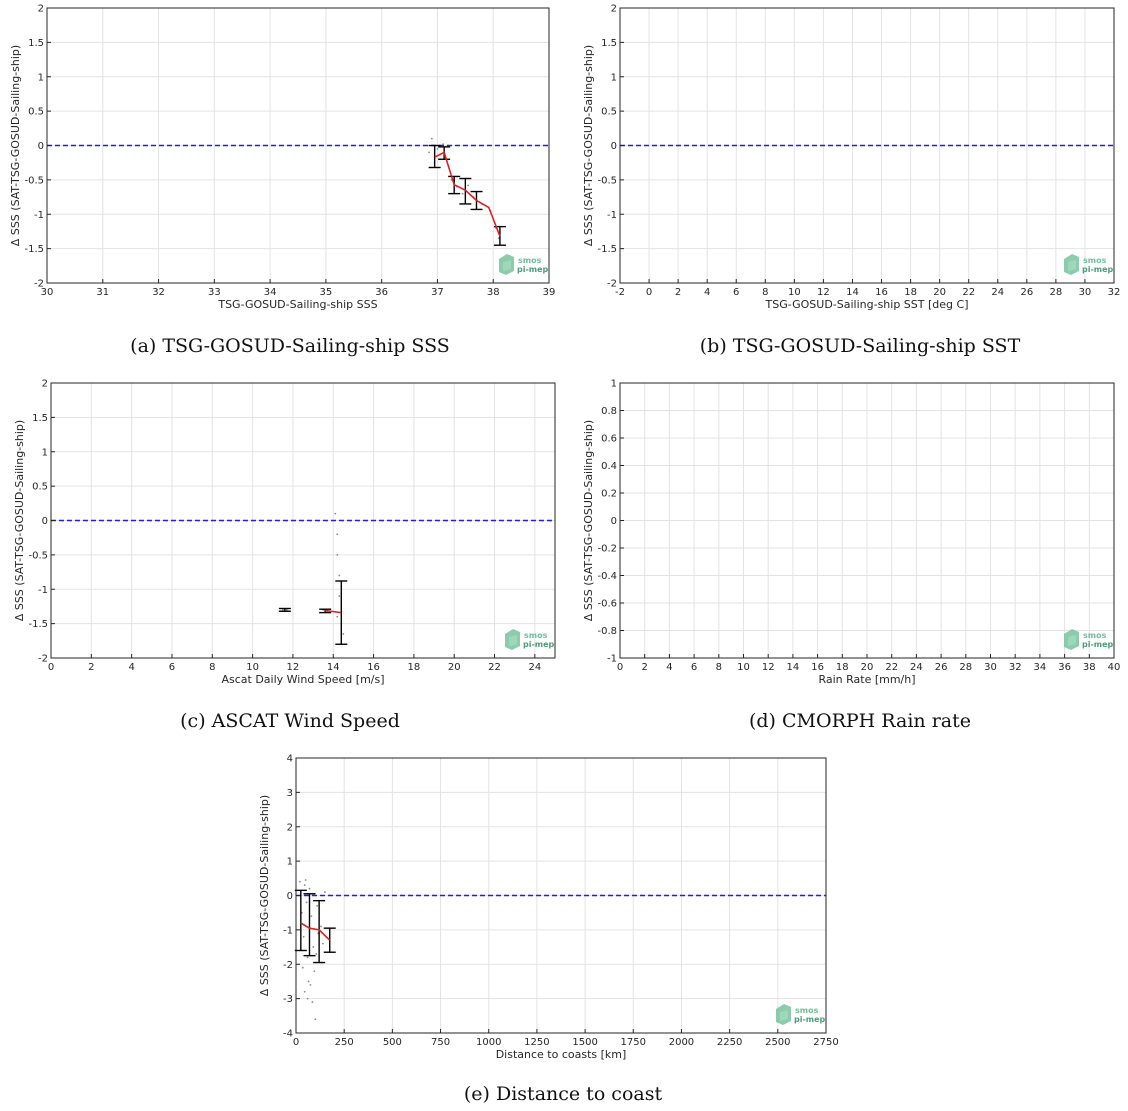  What do you see at coordinates (131, 667) in the screenshot?
I see `x-tick-label: 4` at bounding box center [131, 667].